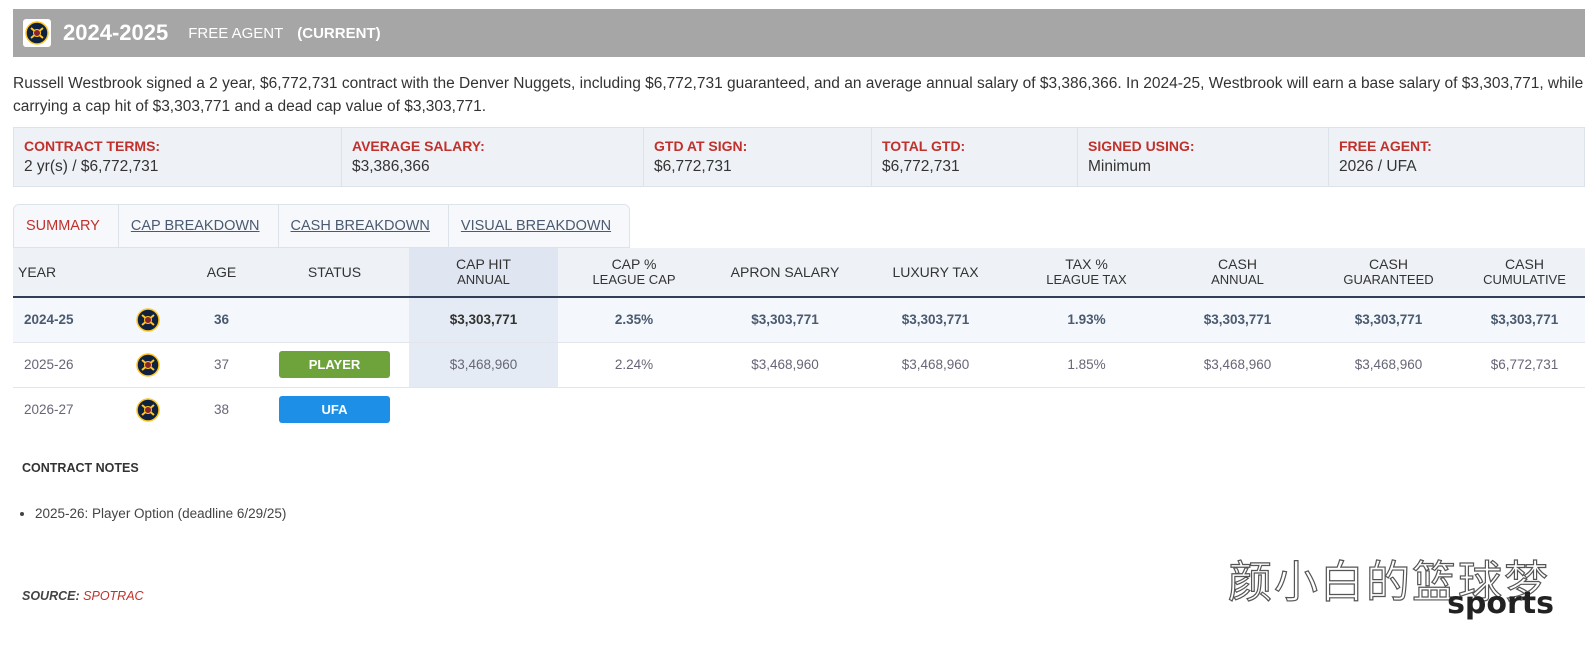  What do you see at coordinates (1524, 409) in the screenshot?
I see `cell-cash-cumulative` at bounding box center [1524, 409].